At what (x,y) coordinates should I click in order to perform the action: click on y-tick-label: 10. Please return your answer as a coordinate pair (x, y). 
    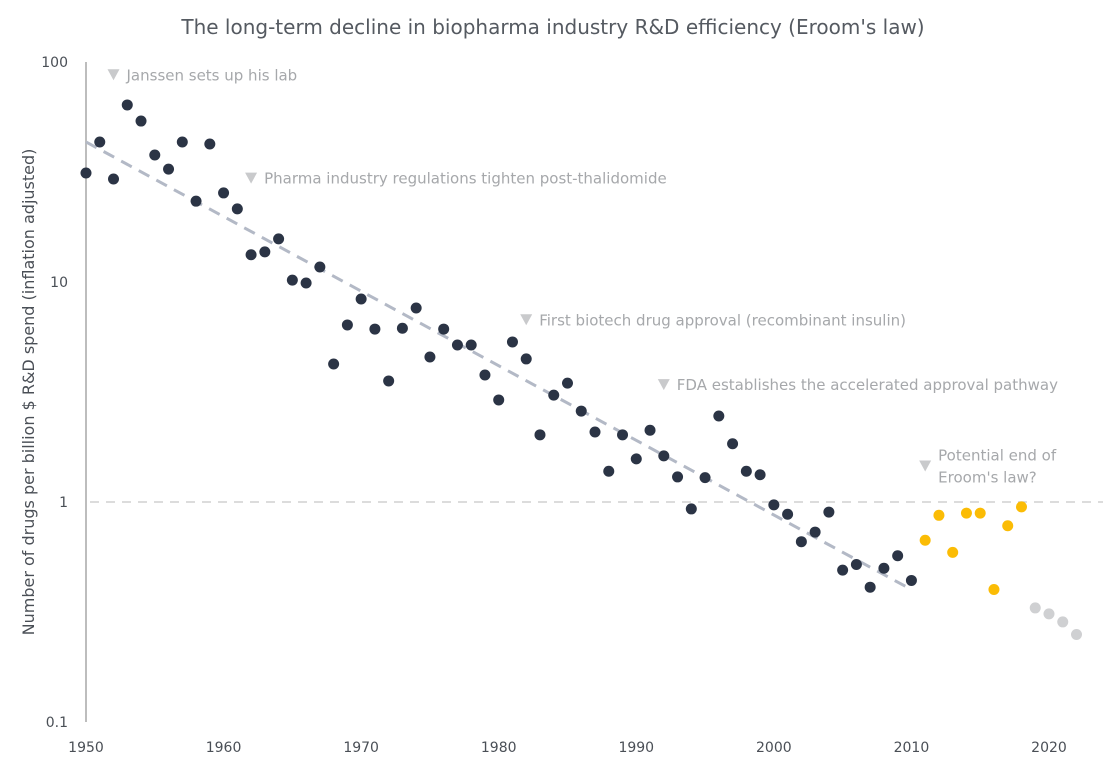
    Looking at the image, I should click on (59, 283).